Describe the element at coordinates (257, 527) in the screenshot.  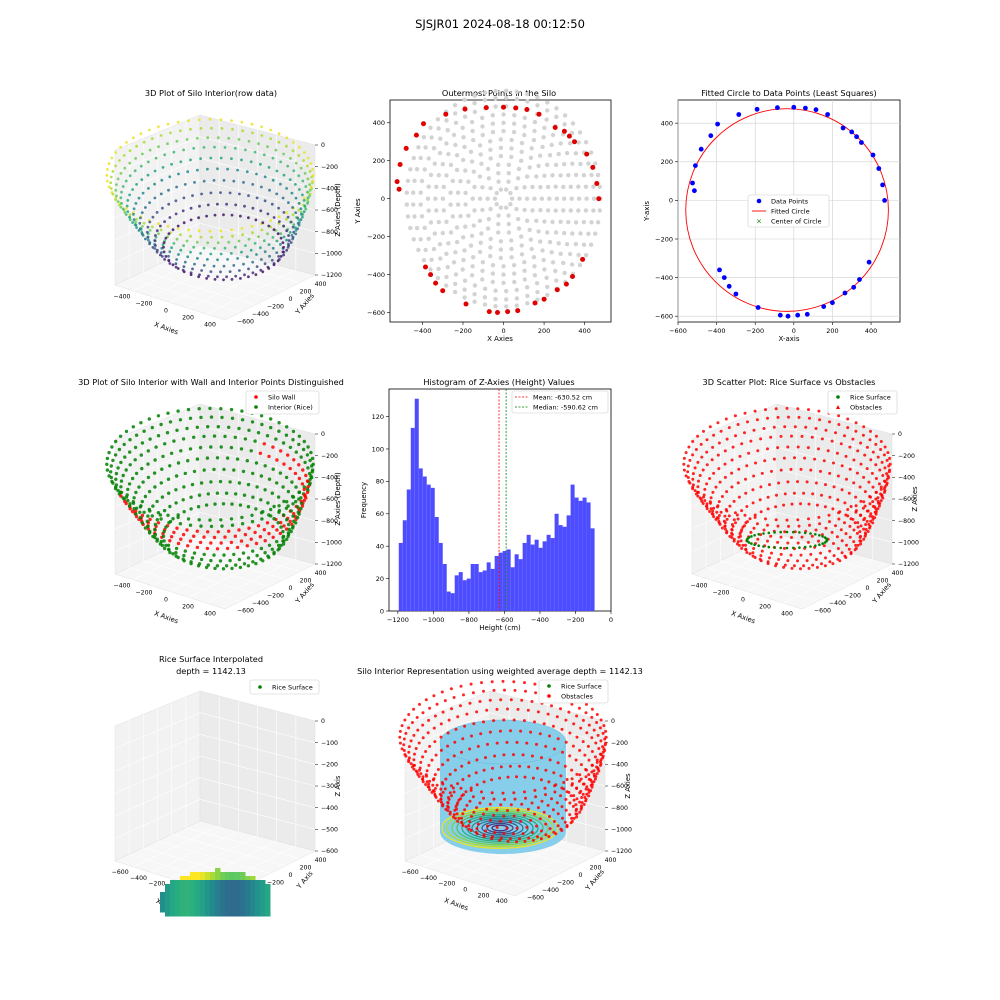
I see `grid-line` at that location.